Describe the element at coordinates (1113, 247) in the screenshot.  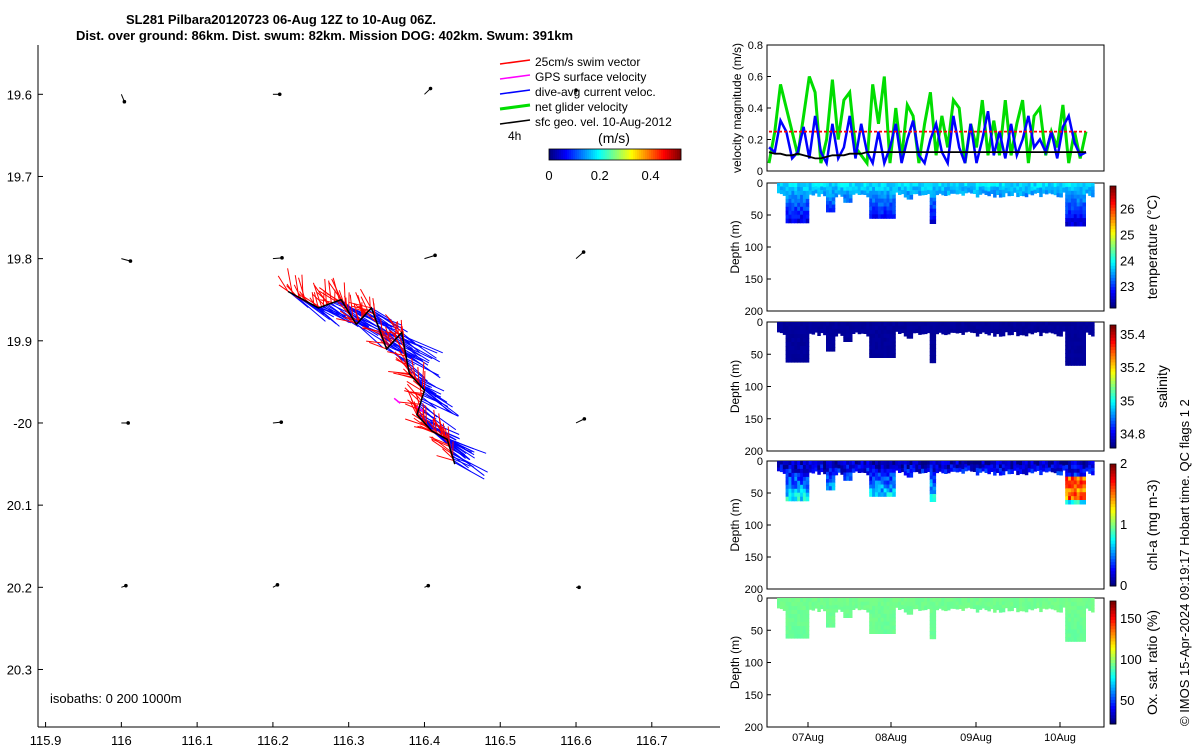
I see `section-colorbar-frame` at that location.